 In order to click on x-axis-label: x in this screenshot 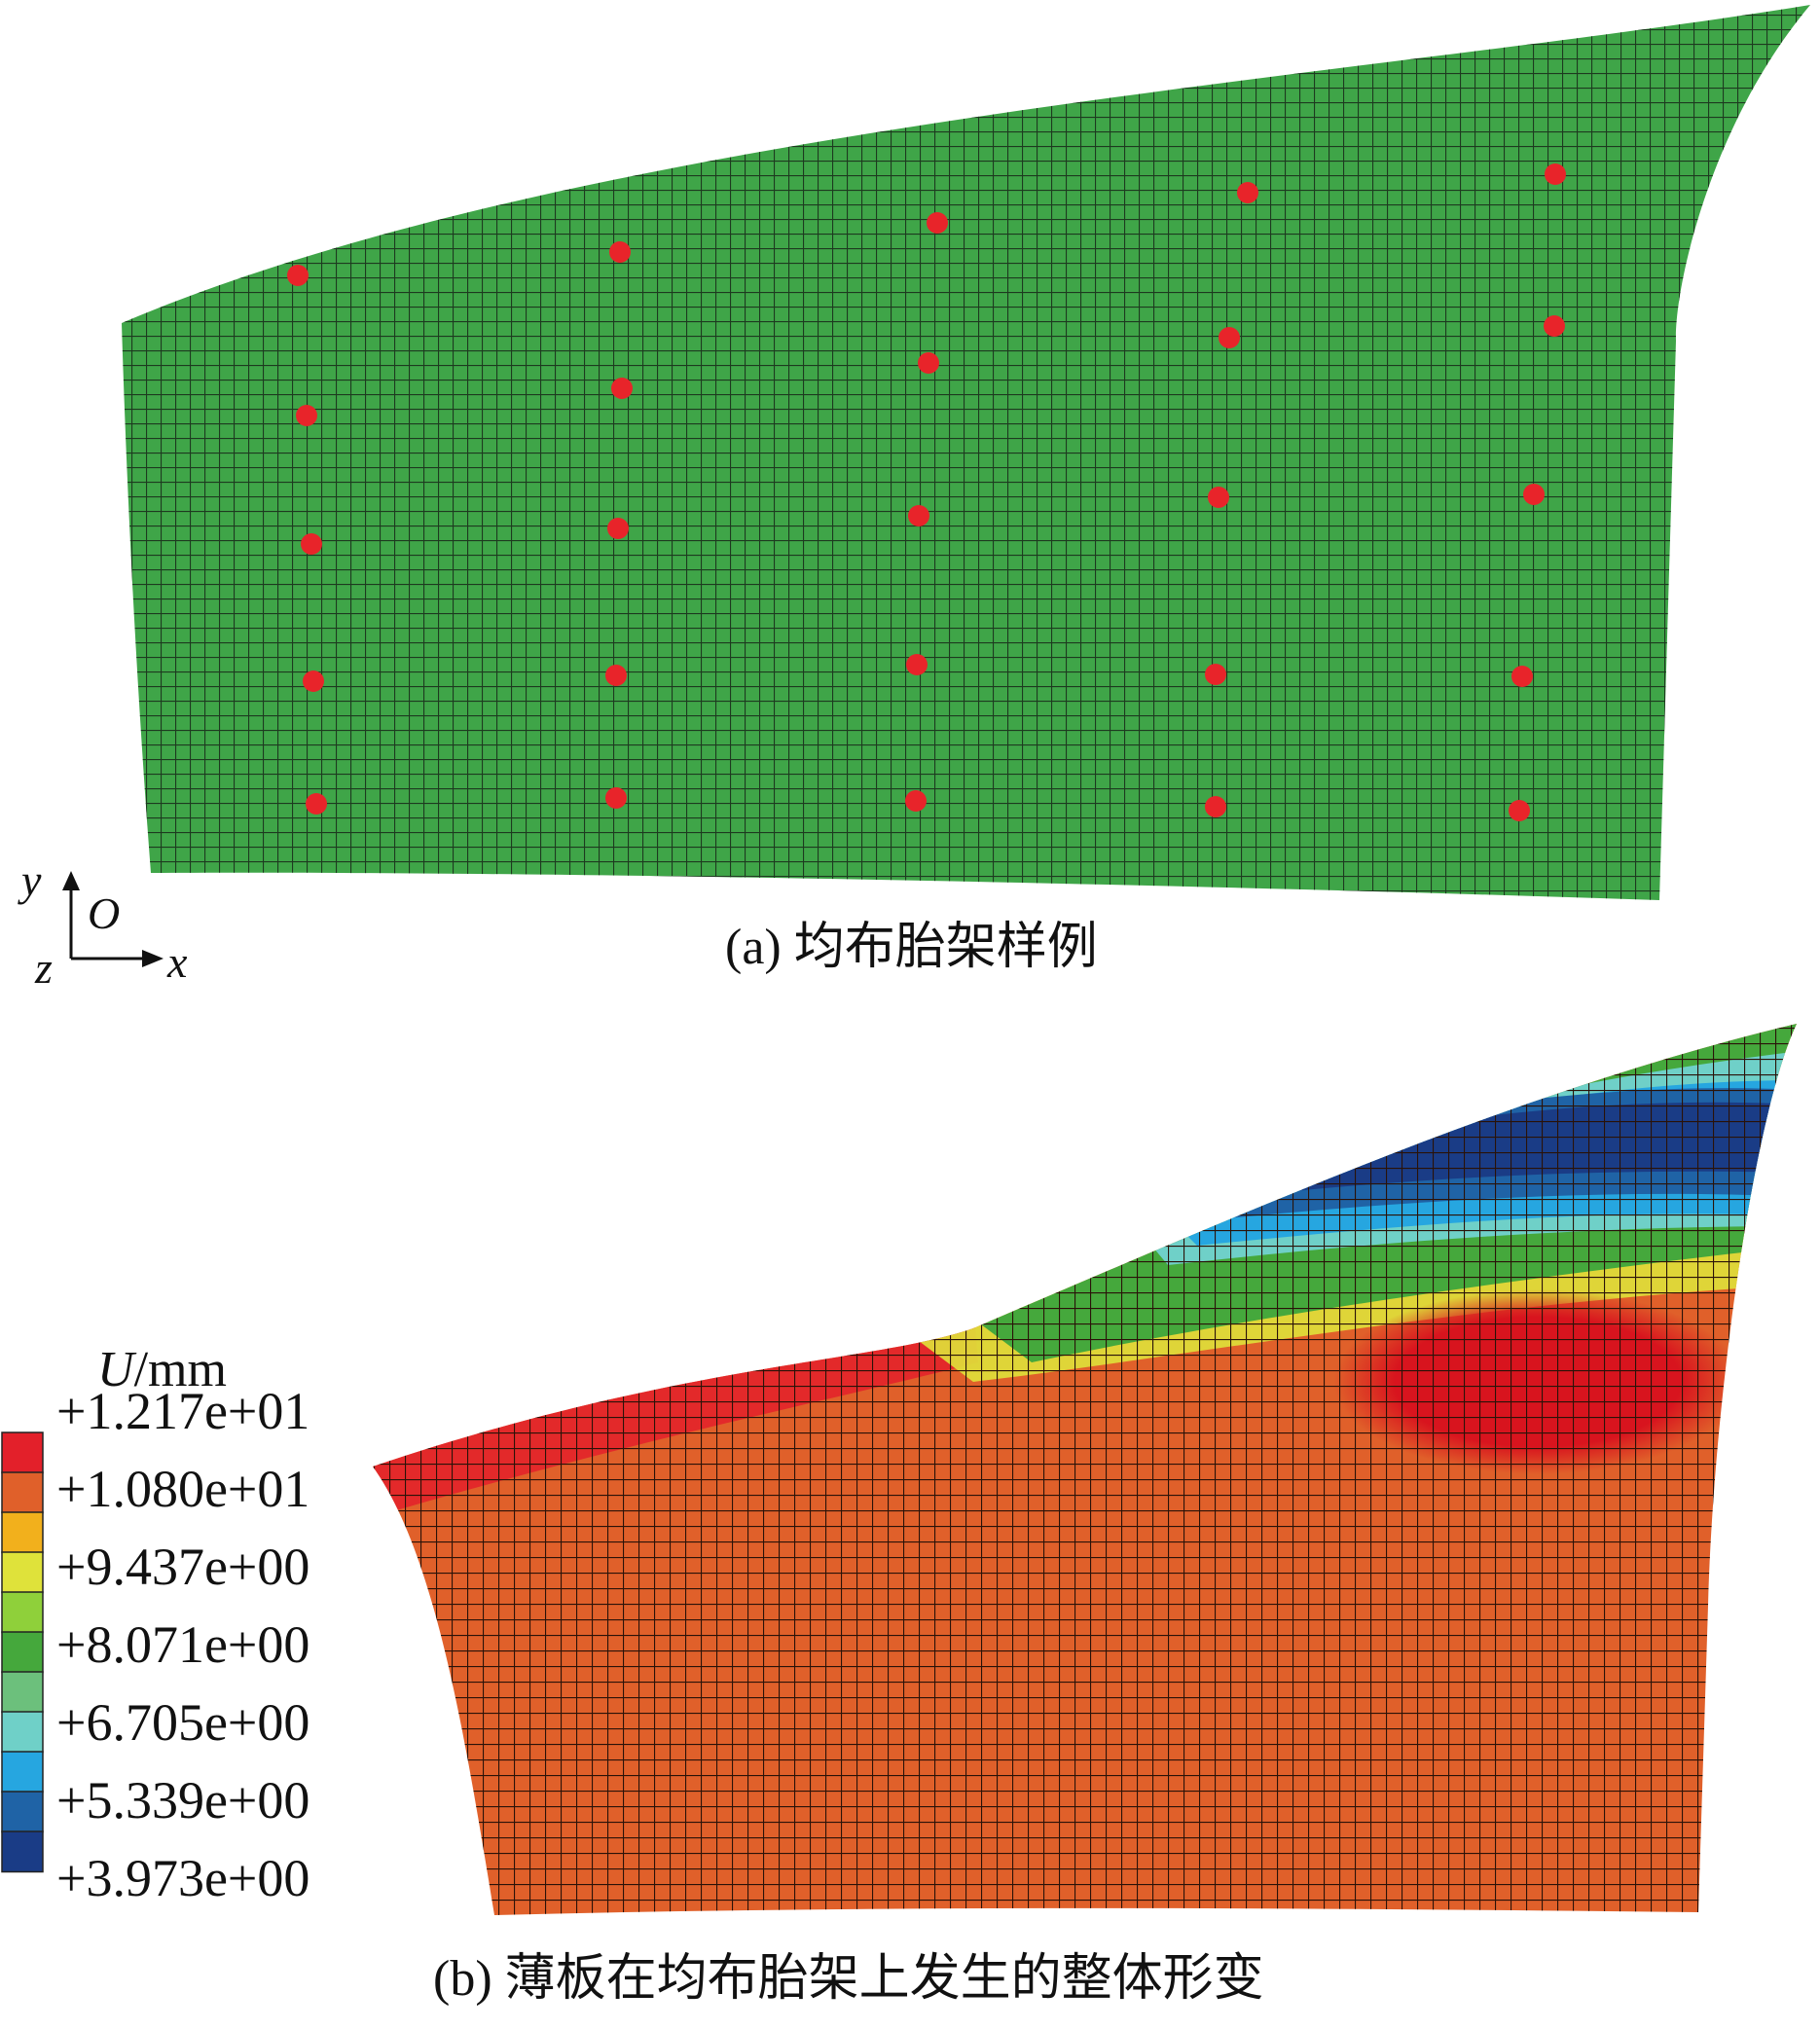, I will do `click(177, 962)`.